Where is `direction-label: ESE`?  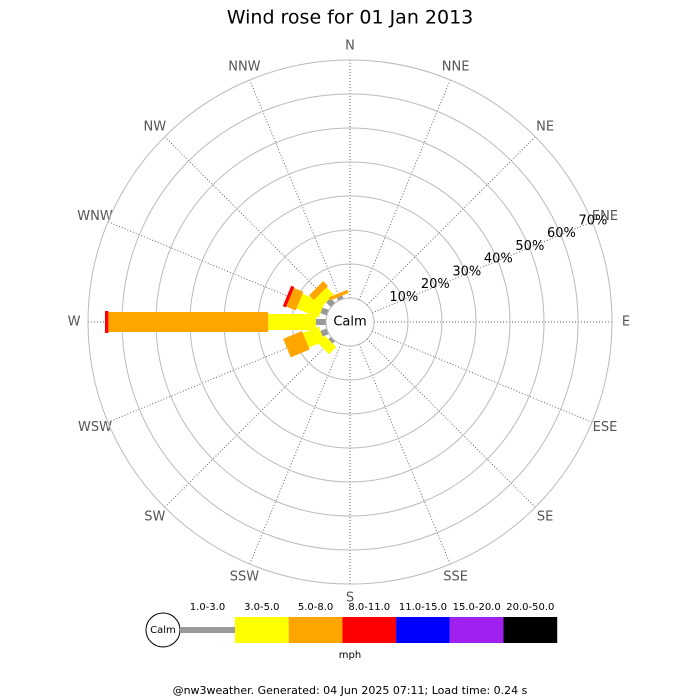 direction-label: ESE is located at coordinates (605, 427).